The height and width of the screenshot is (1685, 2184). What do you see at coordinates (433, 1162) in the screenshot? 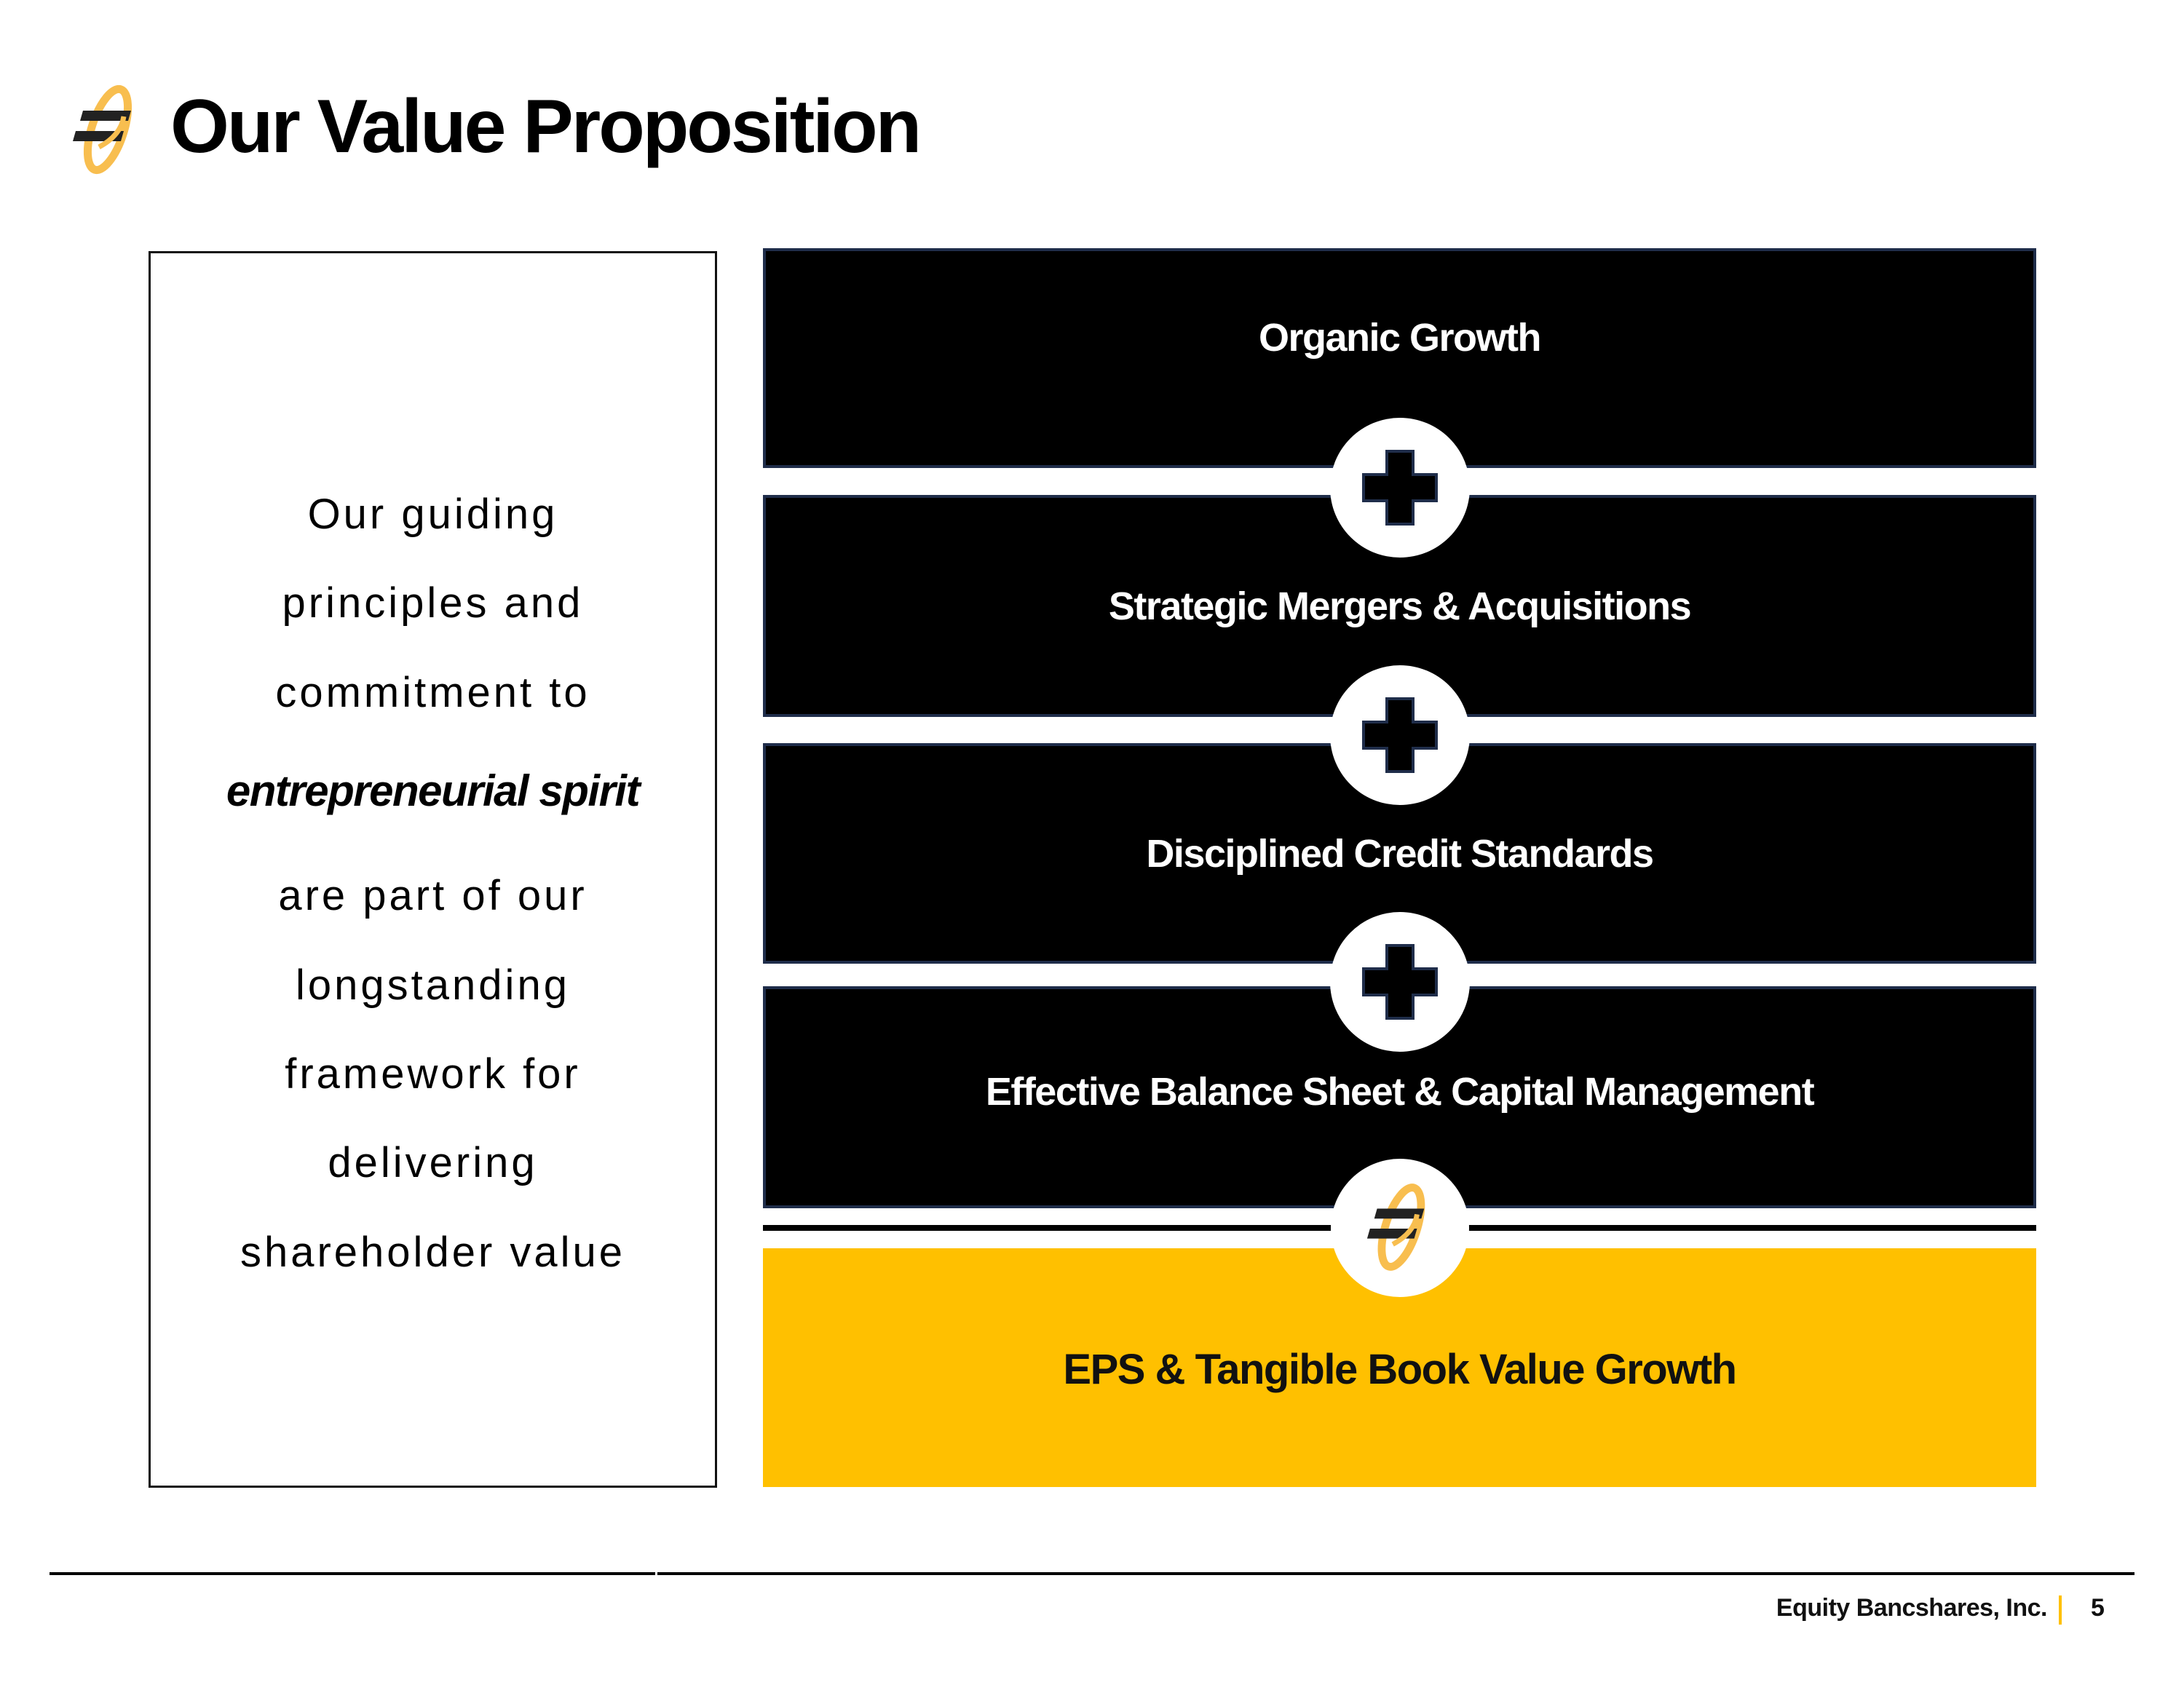
I see `statement-line: delivering` at bounding box center [433, 1162].